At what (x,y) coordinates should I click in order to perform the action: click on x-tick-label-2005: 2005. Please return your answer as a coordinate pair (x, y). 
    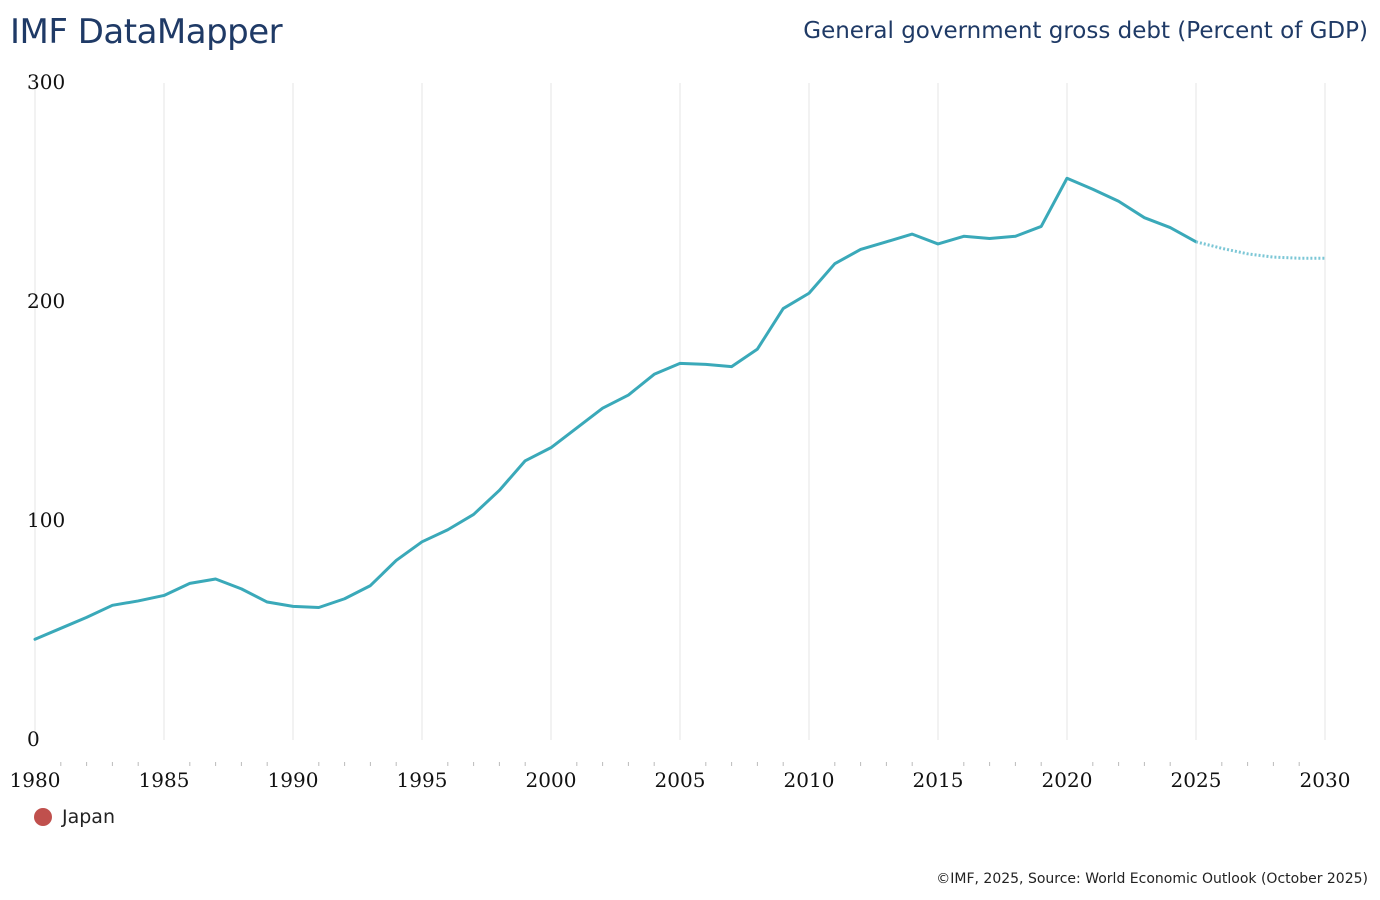
    Looking at the image, I should click on (680, 780).